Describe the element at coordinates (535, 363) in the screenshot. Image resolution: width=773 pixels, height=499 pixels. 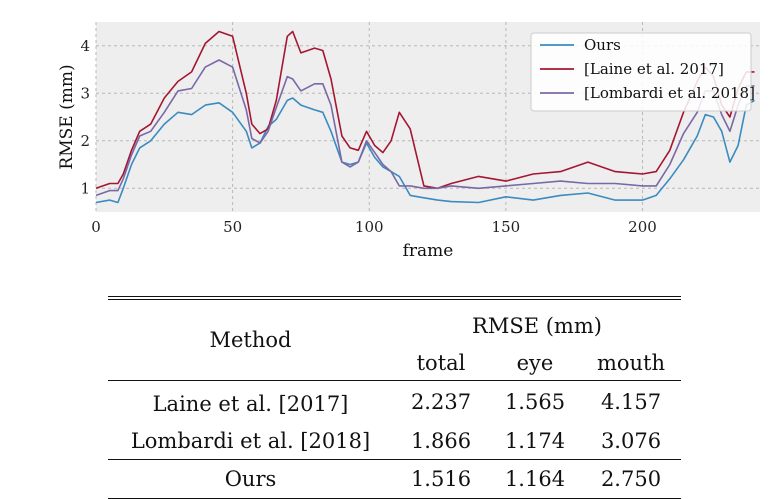
I see `col-header-eye: eye` at that location.